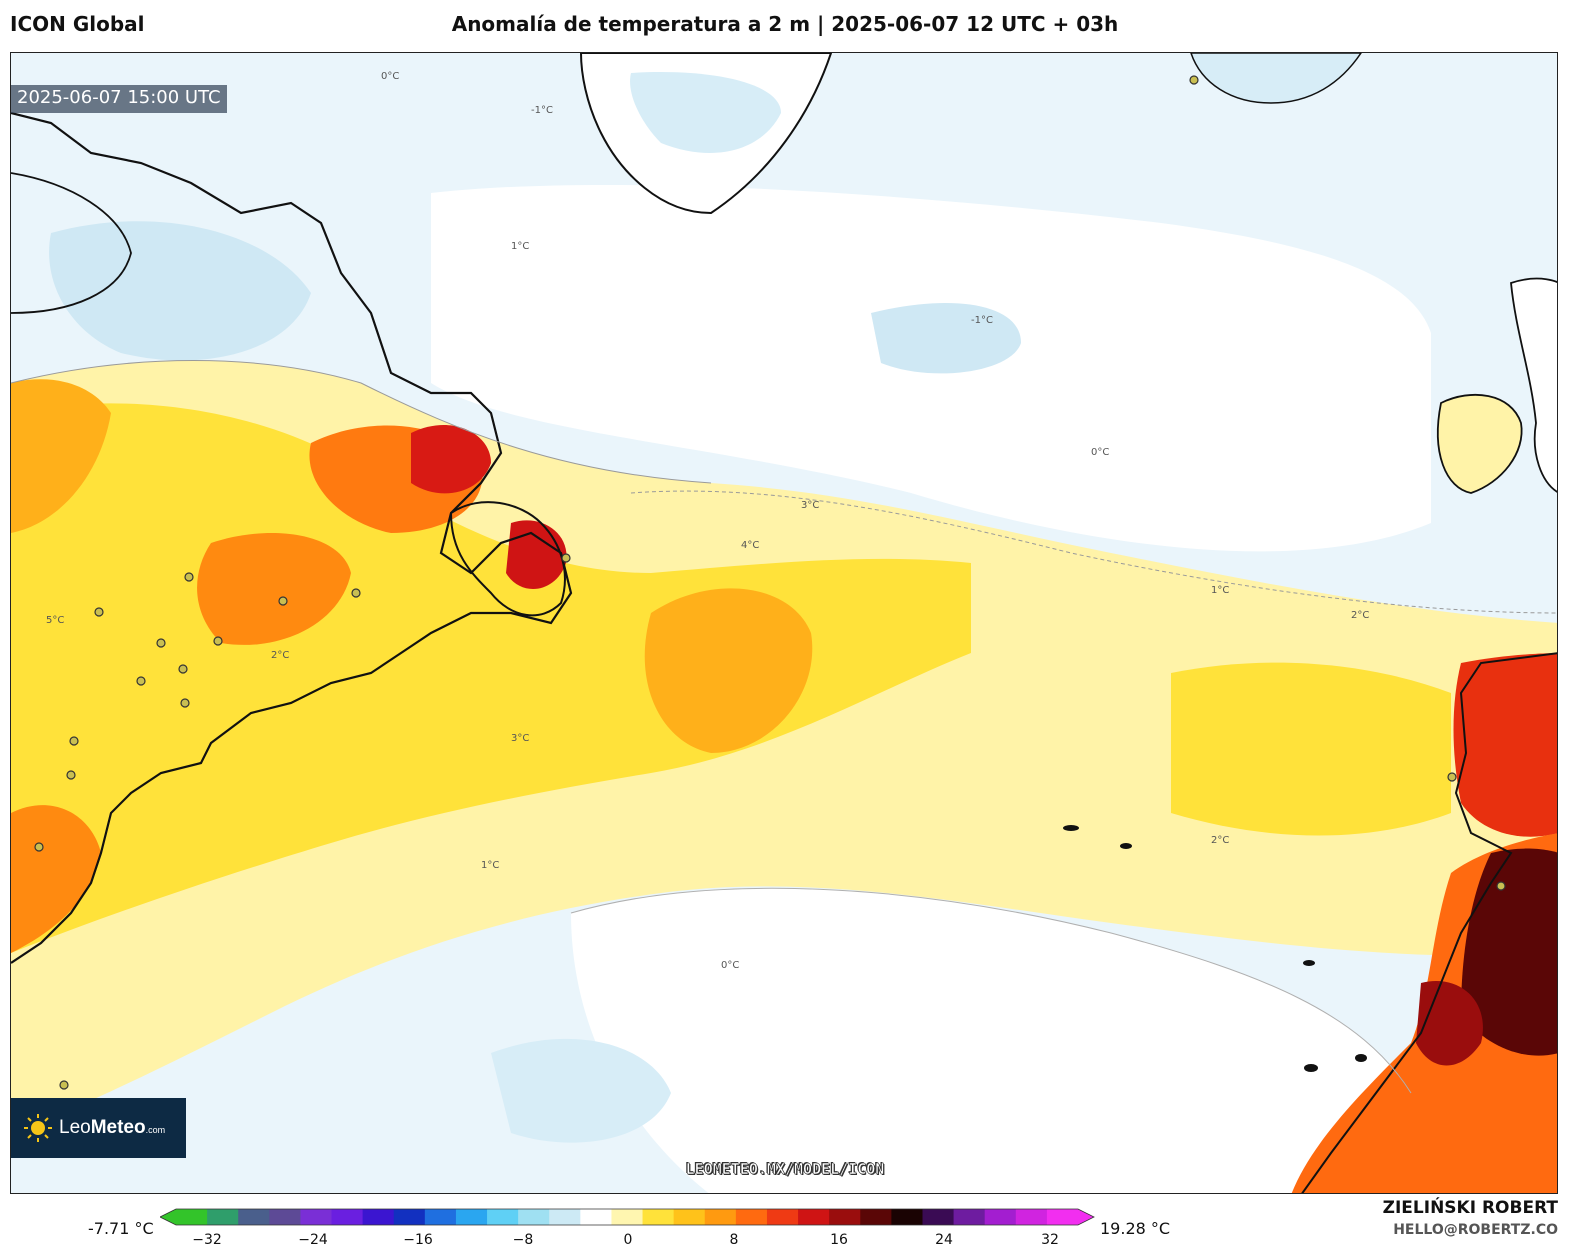 This screenshot has height=1250, width=1570. What do you see at coordinates (750, 545) in the screenshot?
I see `contour-label: 4°C` at bounding box center [750, 545].